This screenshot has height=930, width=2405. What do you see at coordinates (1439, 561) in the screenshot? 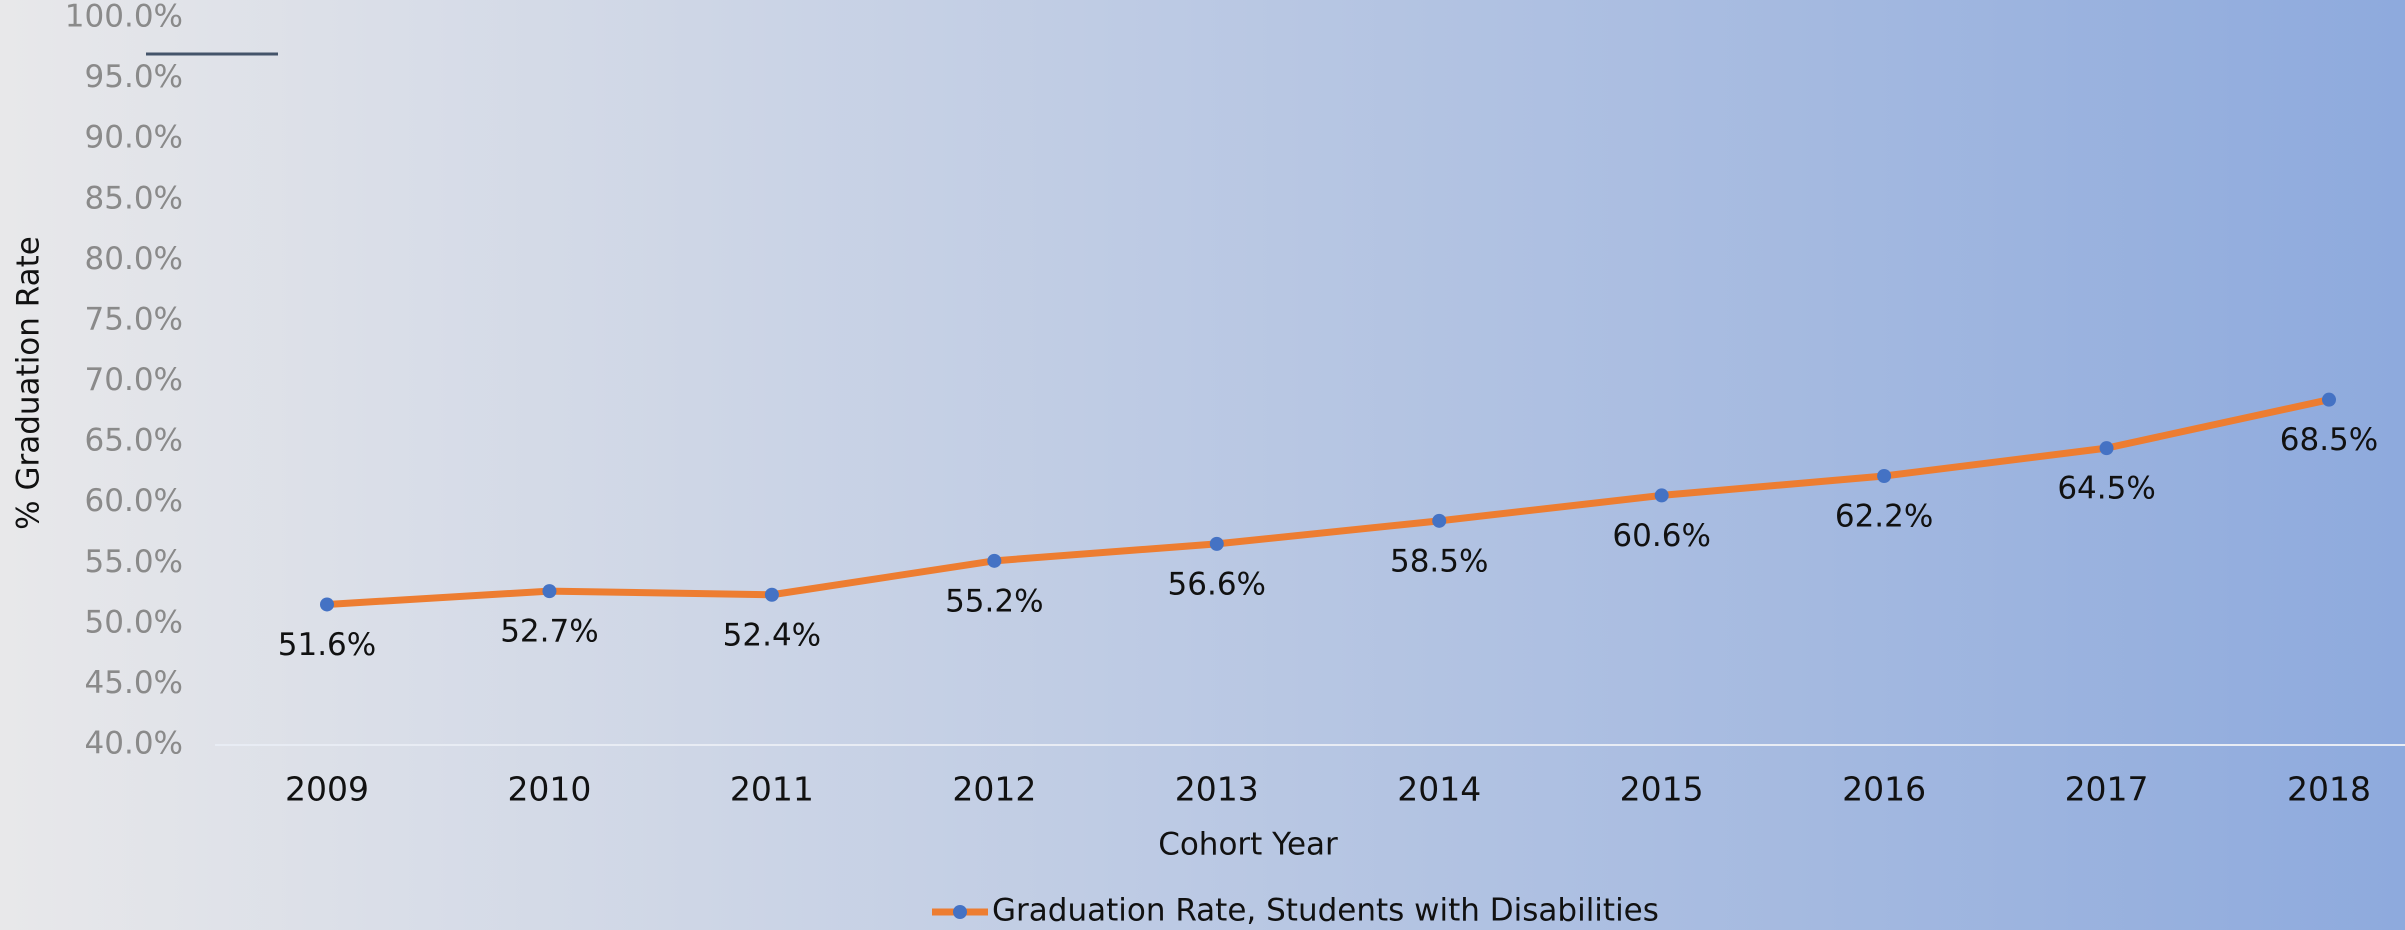
I see `data-label: 58.5%` at bounding box center [1439, 561].